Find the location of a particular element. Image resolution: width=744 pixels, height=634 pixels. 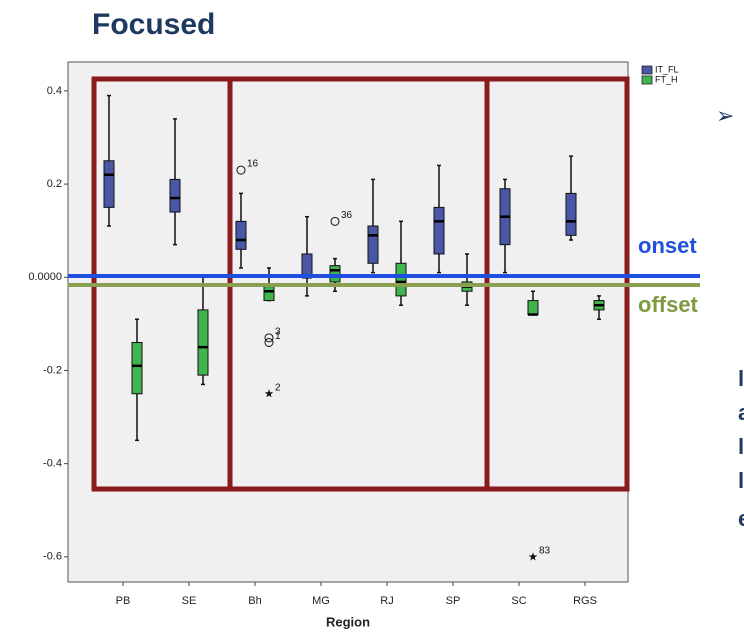

x-tick-label: MG is located at coordinates (321, 601).